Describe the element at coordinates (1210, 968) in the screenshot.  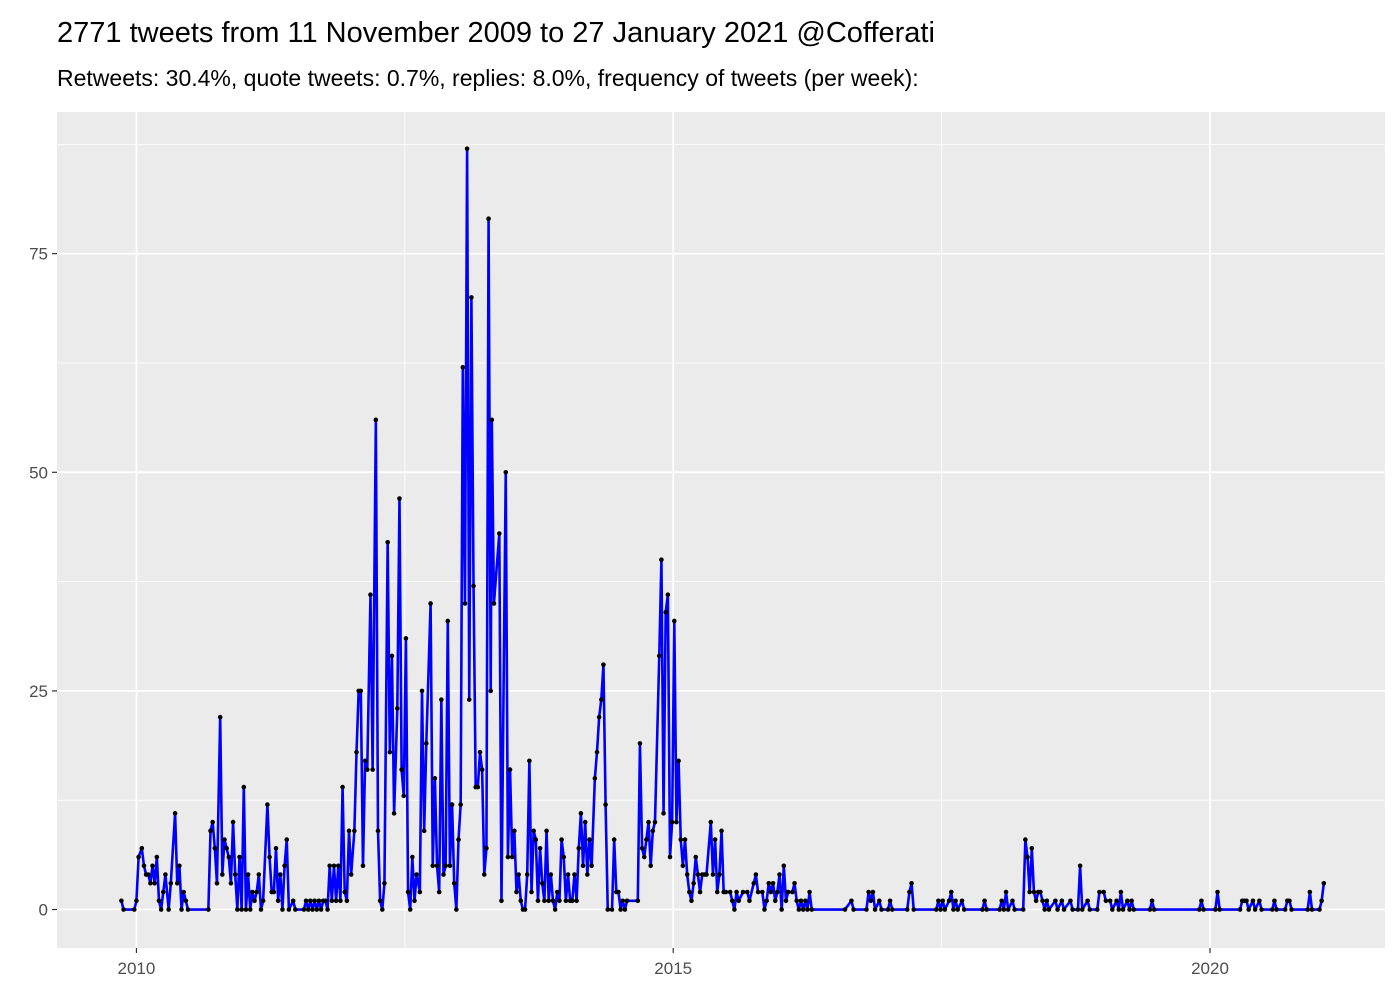
I see `x-tick-label: 2020` at that location.